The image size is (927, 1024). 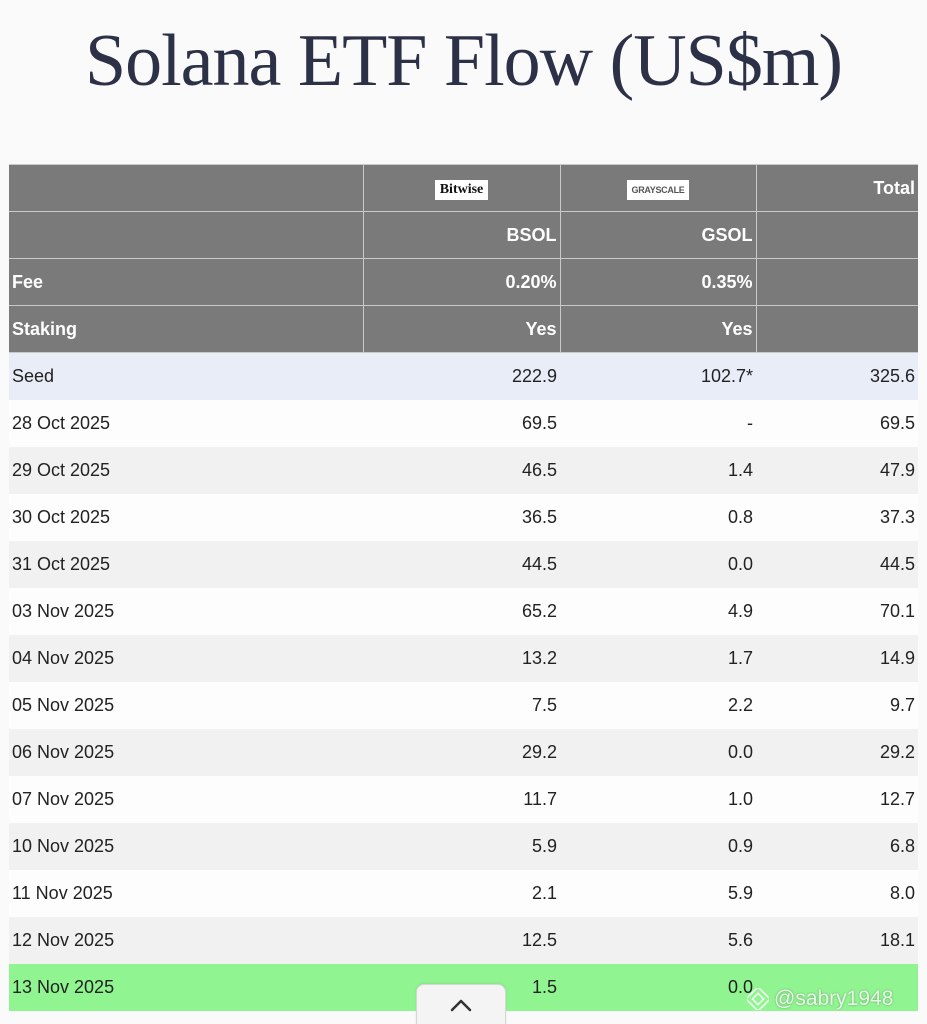 I want to click on table-row: 29 Oct 2025 46.5 1.4 47.9, so click(x=463, y=470).